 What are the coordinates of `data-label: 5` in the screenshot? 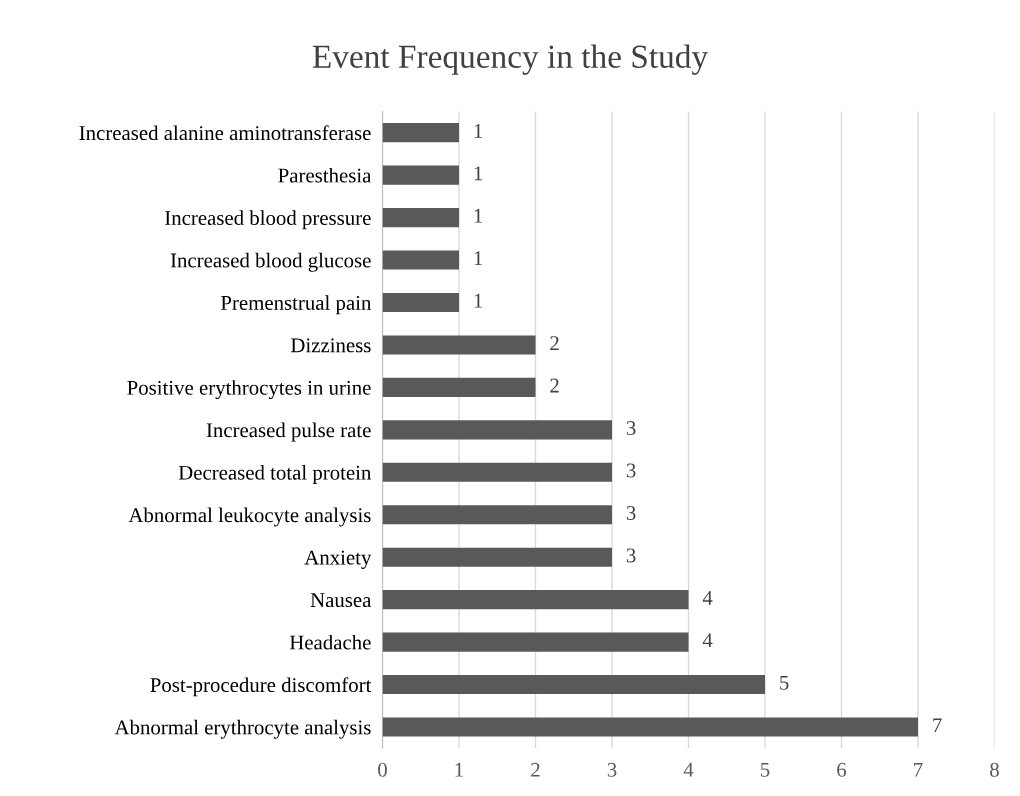 It's located at (784, 682).